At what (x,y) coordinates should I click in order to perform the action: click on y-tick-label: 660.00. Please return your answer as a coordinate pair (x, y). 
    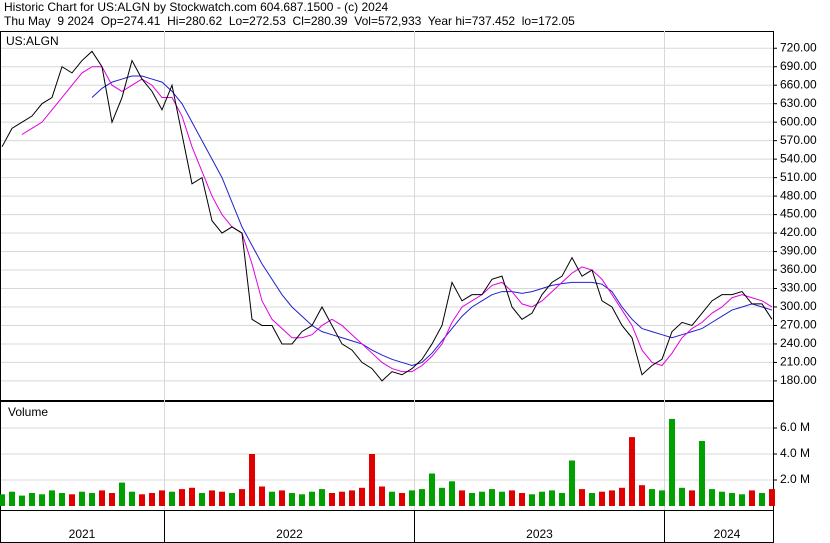
    Looking at the image, I should click on (798, 84).